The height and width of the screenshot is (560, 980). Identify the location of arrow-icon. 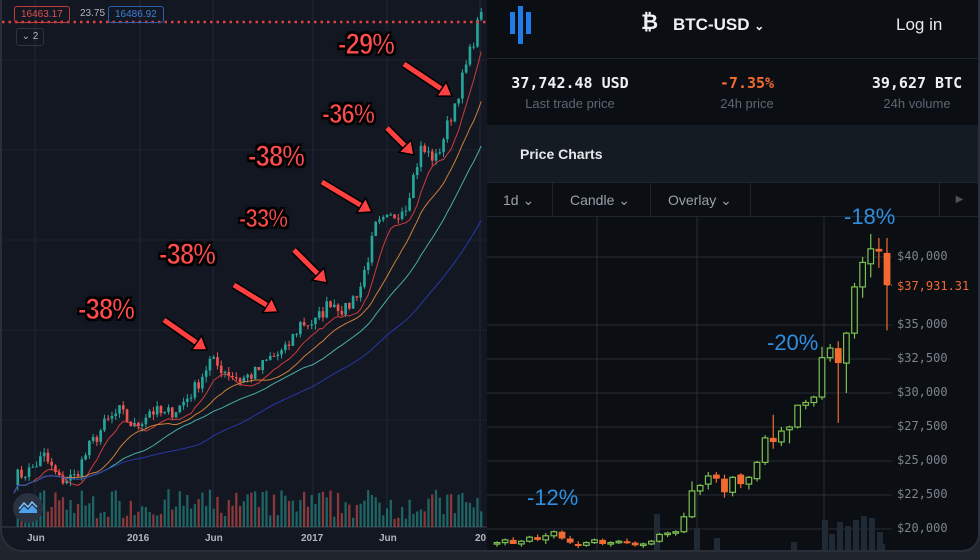
(183, 333).